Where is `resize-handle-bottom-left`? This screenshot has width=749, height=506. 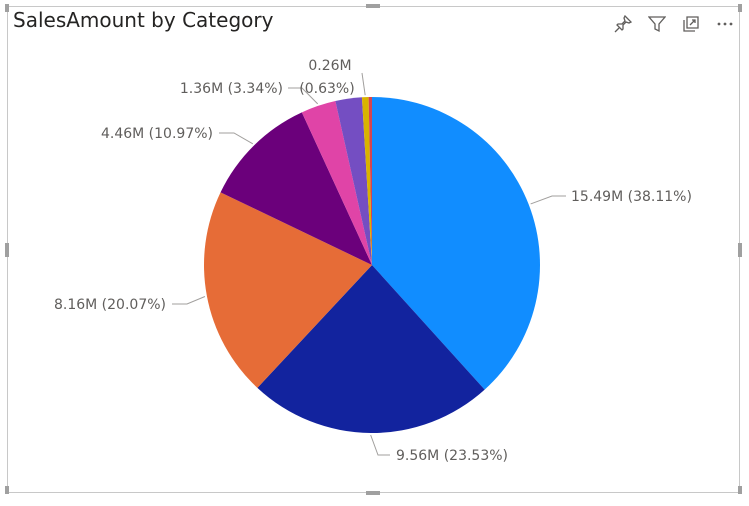
resize-handle-bottom-left is located at coordinates (7, 490).